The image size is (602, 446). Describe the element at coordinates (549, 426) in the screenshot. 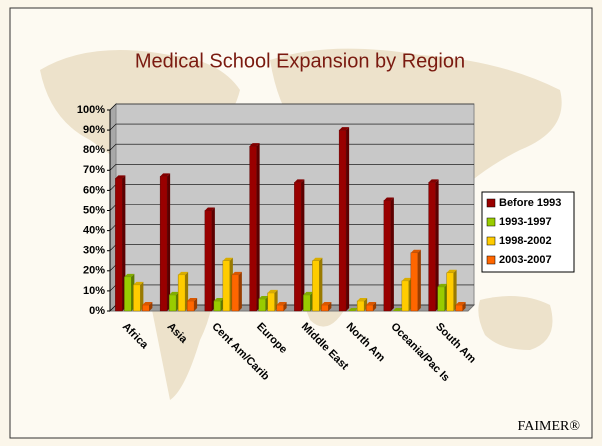

I see `footer: FAIMER®` at that location.